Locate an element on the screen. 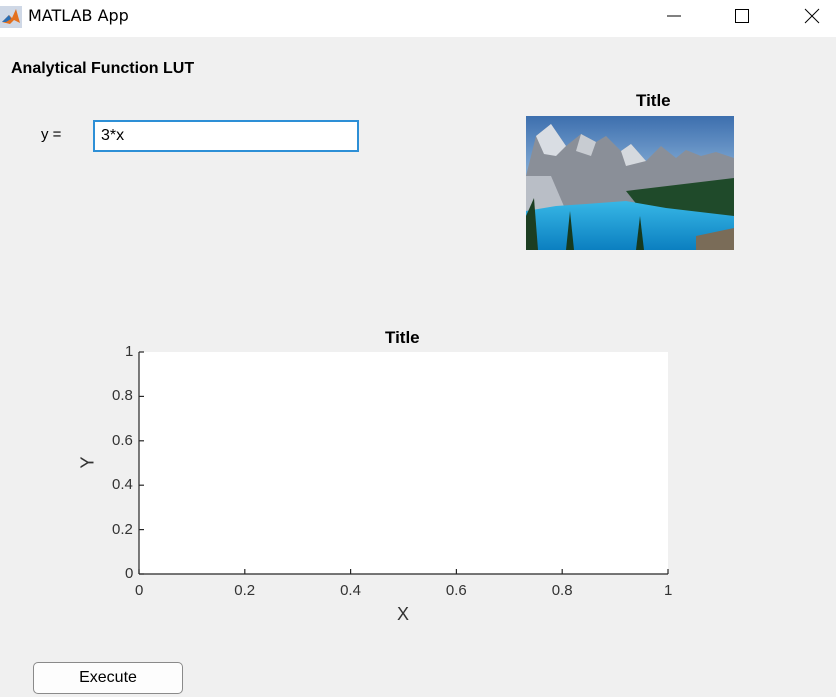  function-label: y = is located at coordinates (51, 134).